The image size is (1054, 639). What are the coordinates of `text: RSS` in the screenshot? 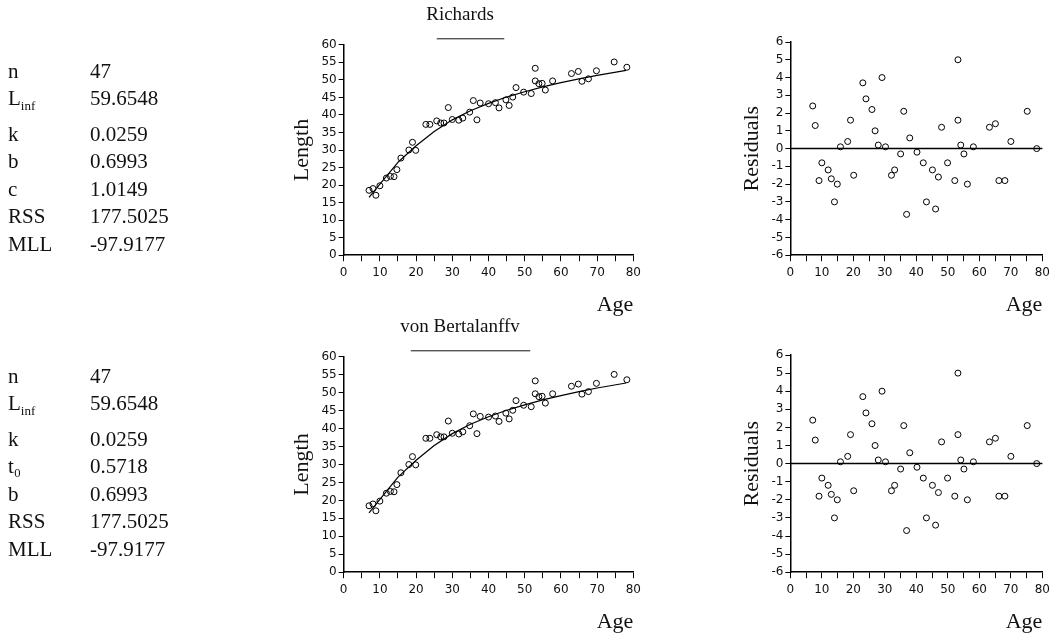 It's located at (27, 217).